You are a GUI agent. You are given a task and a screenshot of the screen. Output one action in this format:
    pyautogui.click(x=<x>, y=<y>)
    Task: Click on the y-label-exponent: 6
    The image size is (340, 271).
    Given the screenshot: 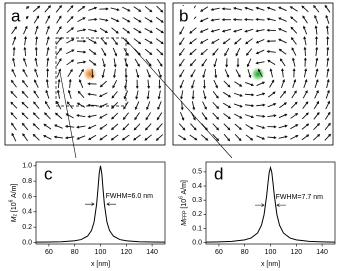 What is the action you would take?
    pyautogui.click(x=182, y=197)
    